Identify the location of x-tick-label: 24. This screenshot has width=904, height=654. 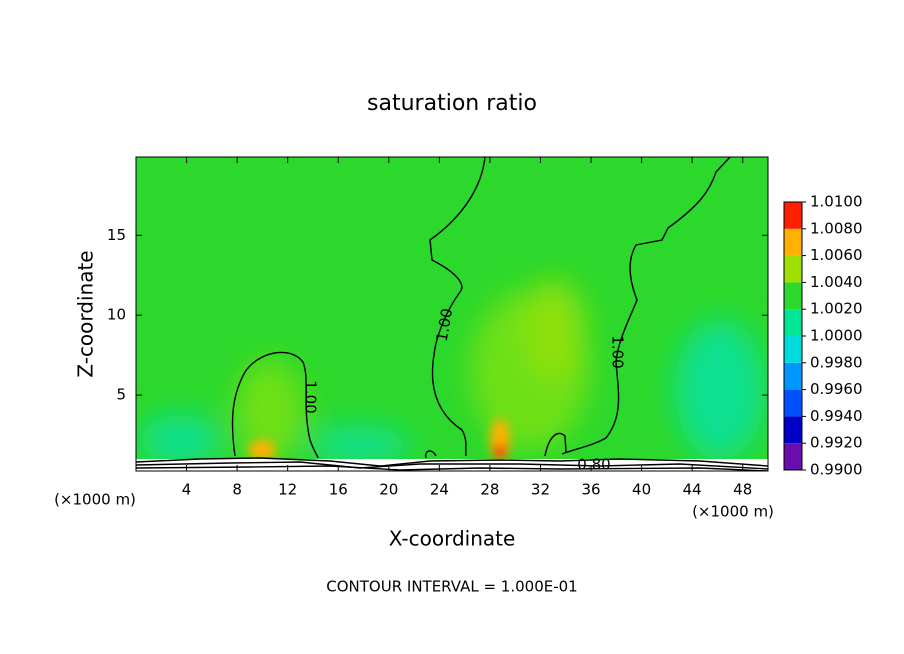
(439, 490).